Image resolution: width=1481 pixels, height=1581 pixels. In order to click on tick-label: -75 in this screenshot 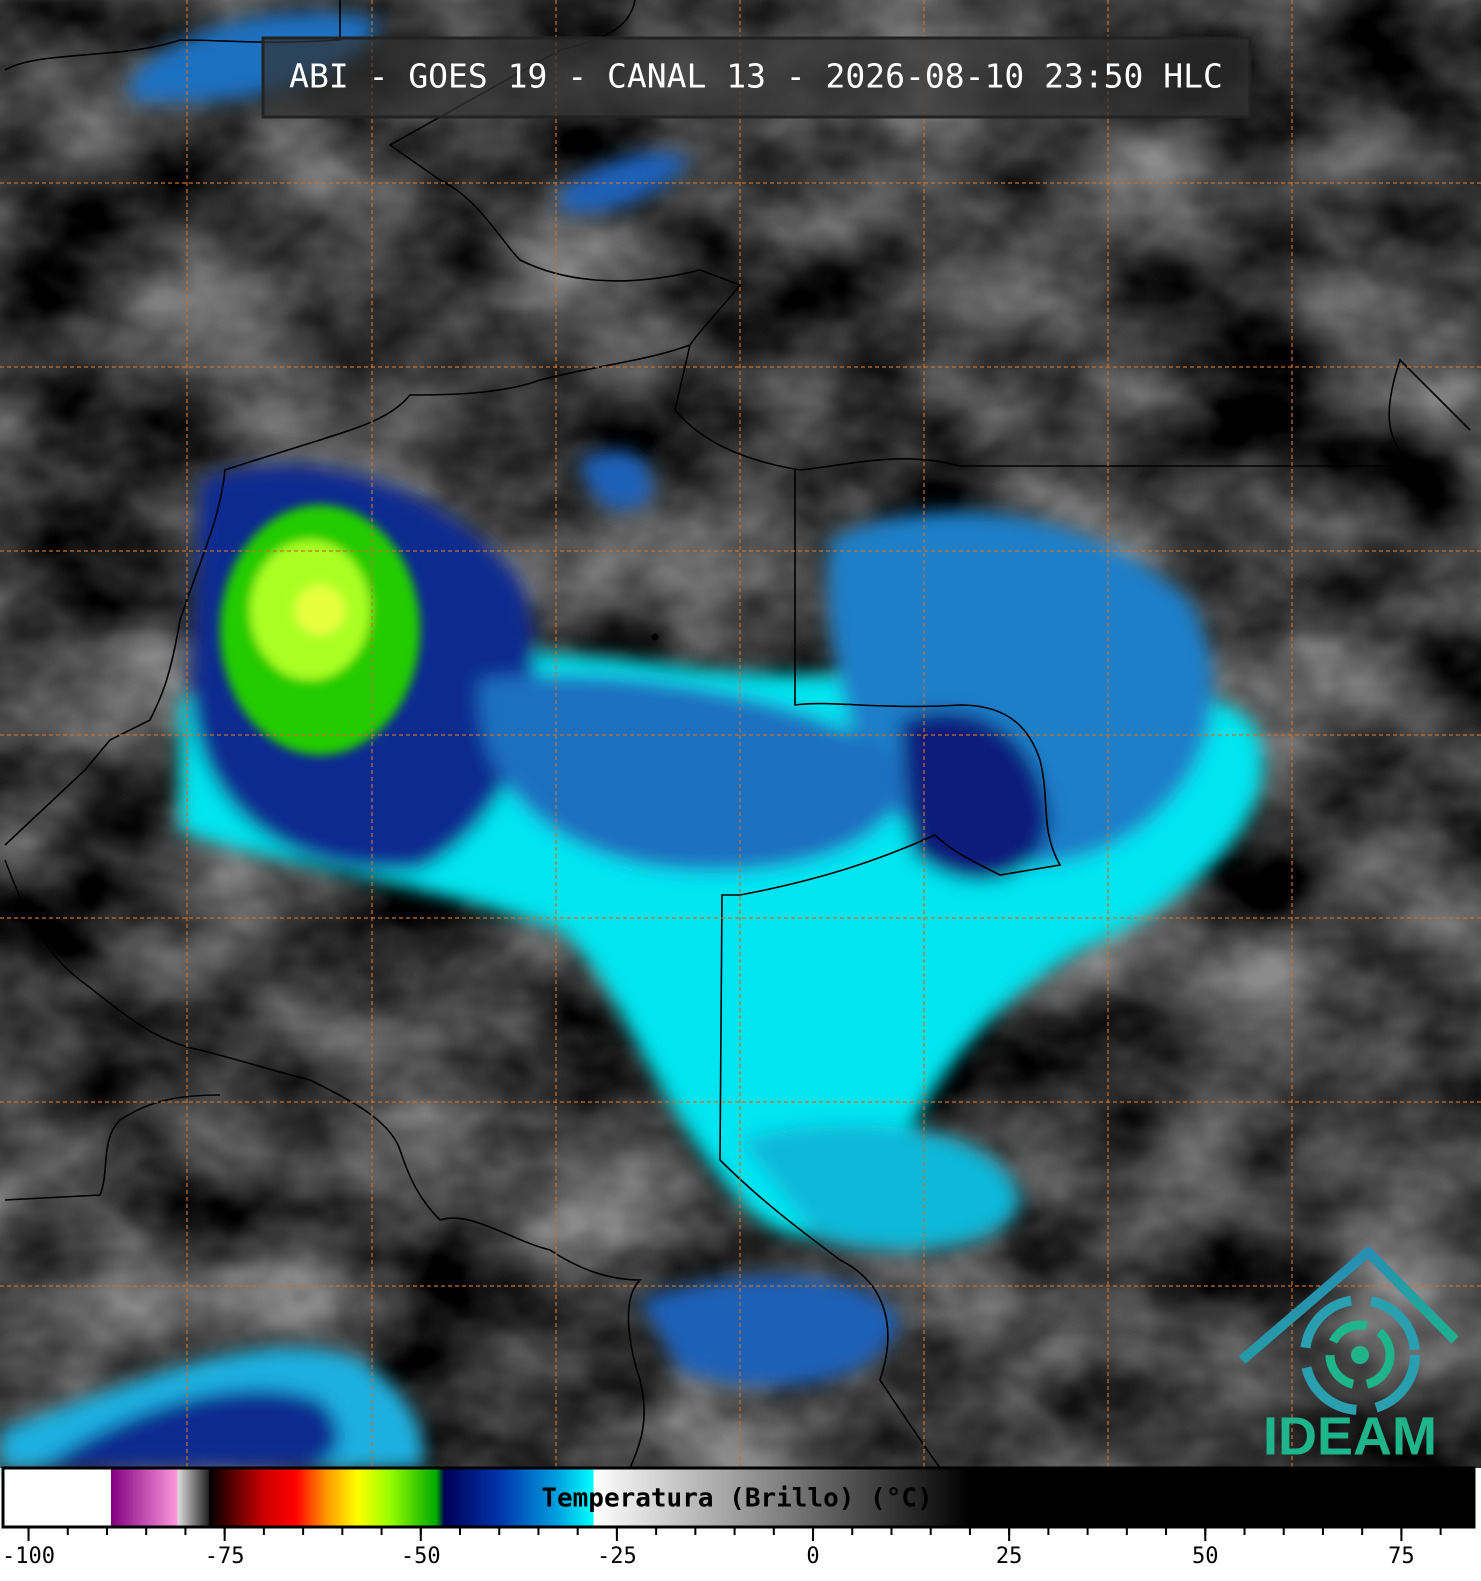, I will do `click(225, 1556)`.